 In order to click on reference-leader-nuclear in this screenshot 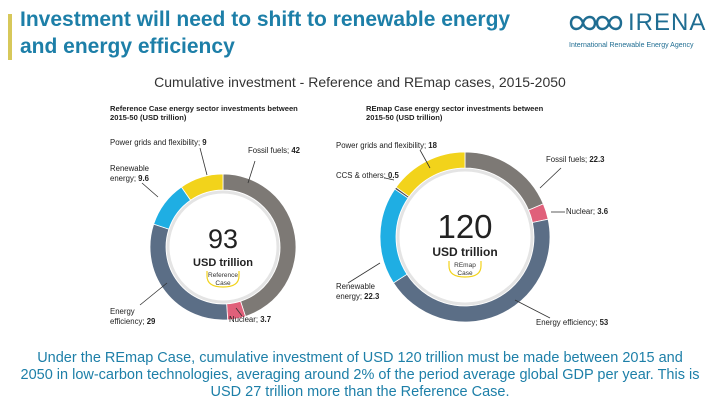, I will do `click(239, 312)`.